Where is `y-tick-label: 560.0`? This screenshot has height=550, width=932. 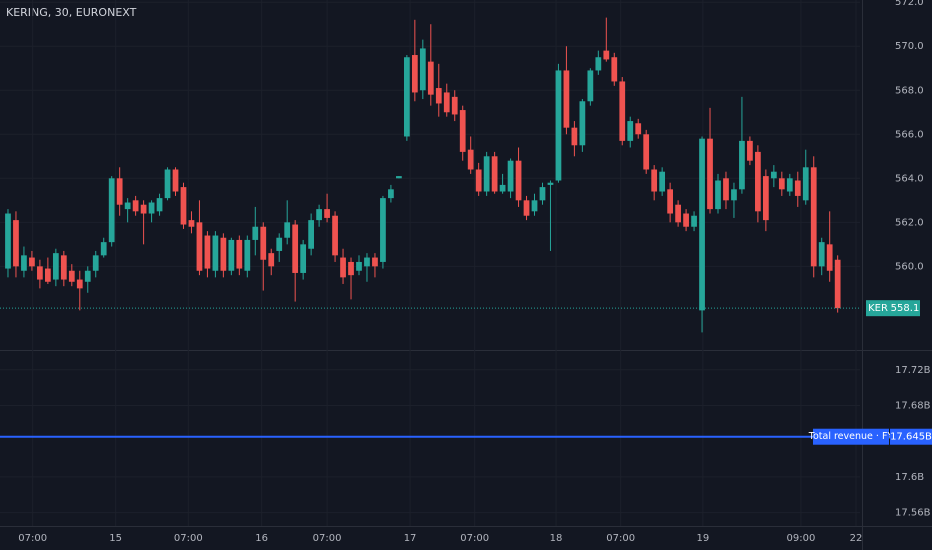 y-tick-label: 560.0 is located at coordinates (909, 266).